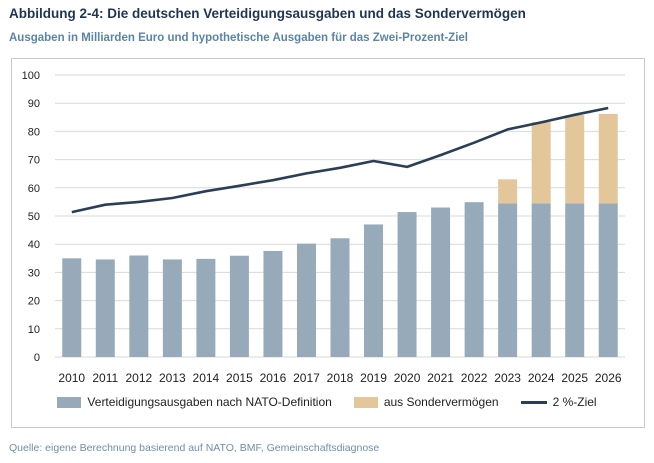  Describe the element at coordinates (373, 378) in the screenshot. I see `x-tick-label: 2019` at that location.